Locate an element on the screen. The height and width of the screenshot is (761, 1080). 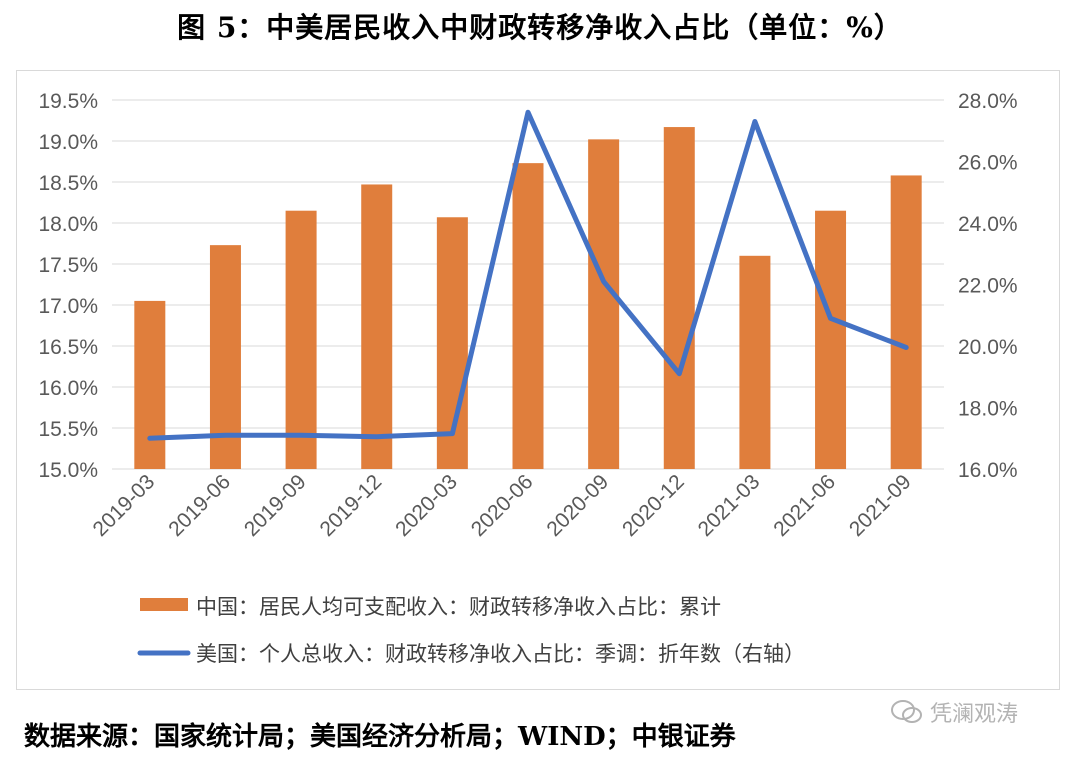
x-axis-tick-label: 2020-12 is located at coordinates (653, 505).